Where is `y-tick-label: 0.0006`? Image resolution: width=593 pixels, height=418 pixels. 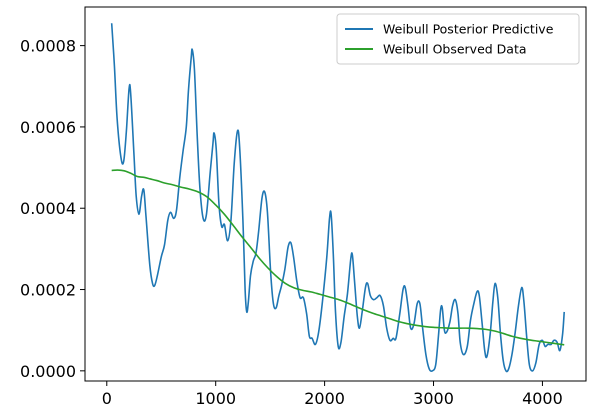
y-tick-label: 0.0006 is located at coordinates (48, 127).